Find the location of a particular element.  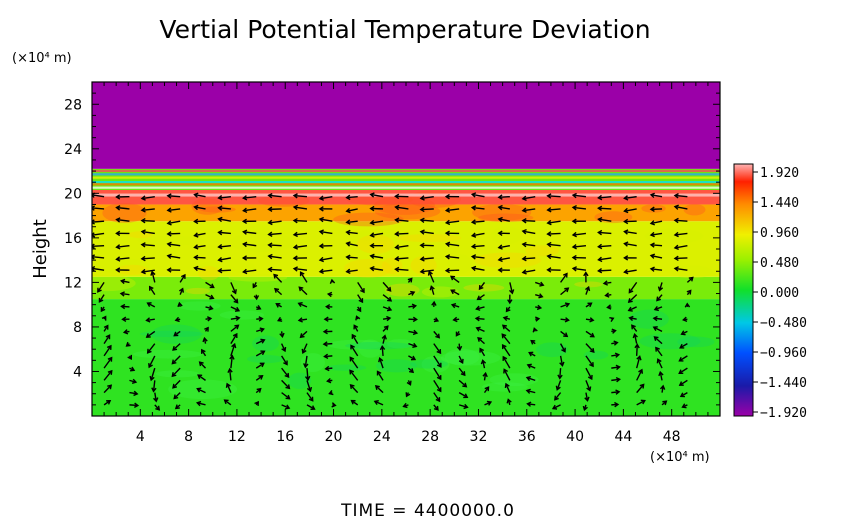

x-tick-label-4: 20 is located at coordinates (334, 437).